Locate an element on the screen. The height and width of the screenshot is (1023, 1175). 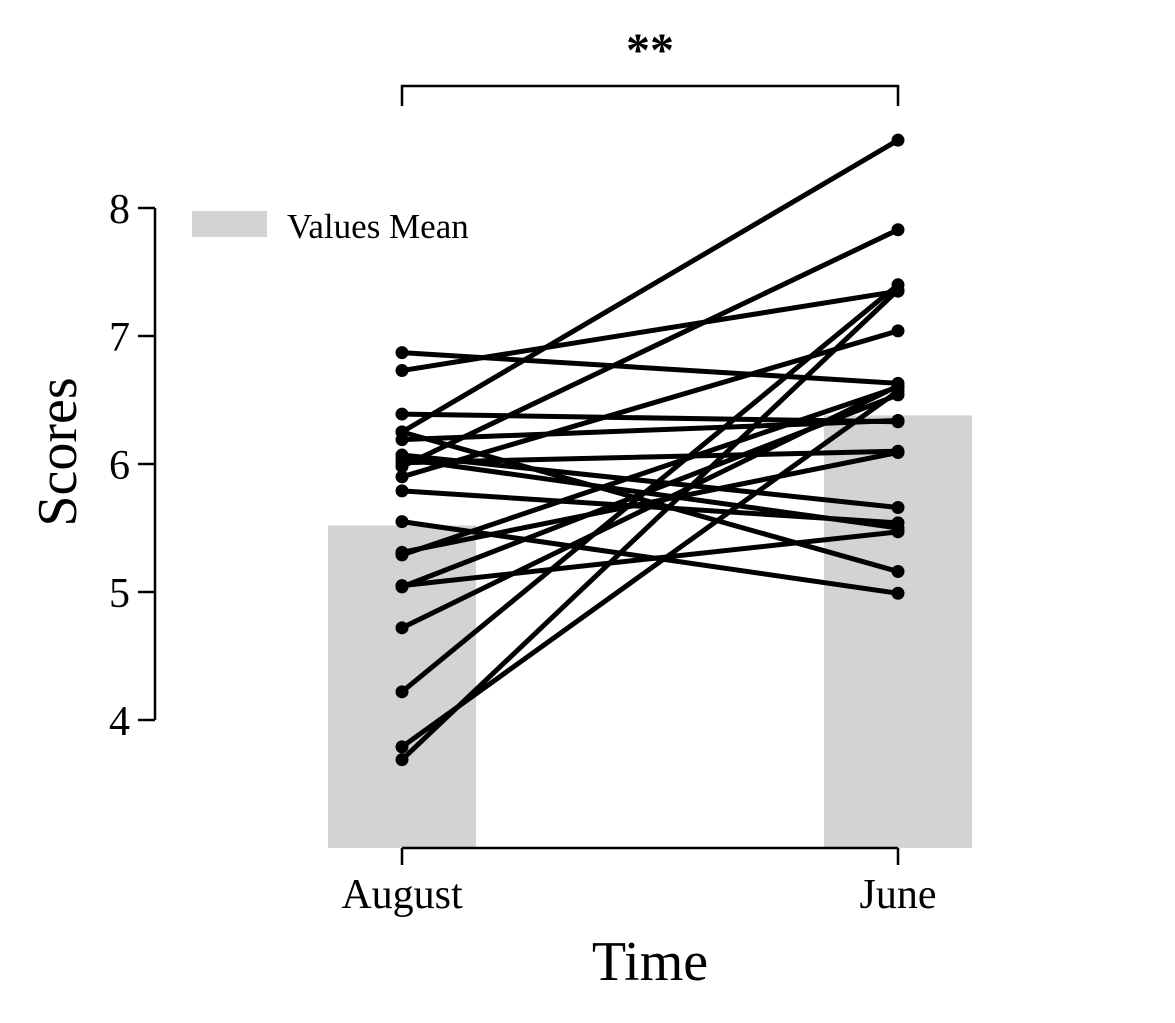
significance-bracket: ** is located at coordinates (650, 65).